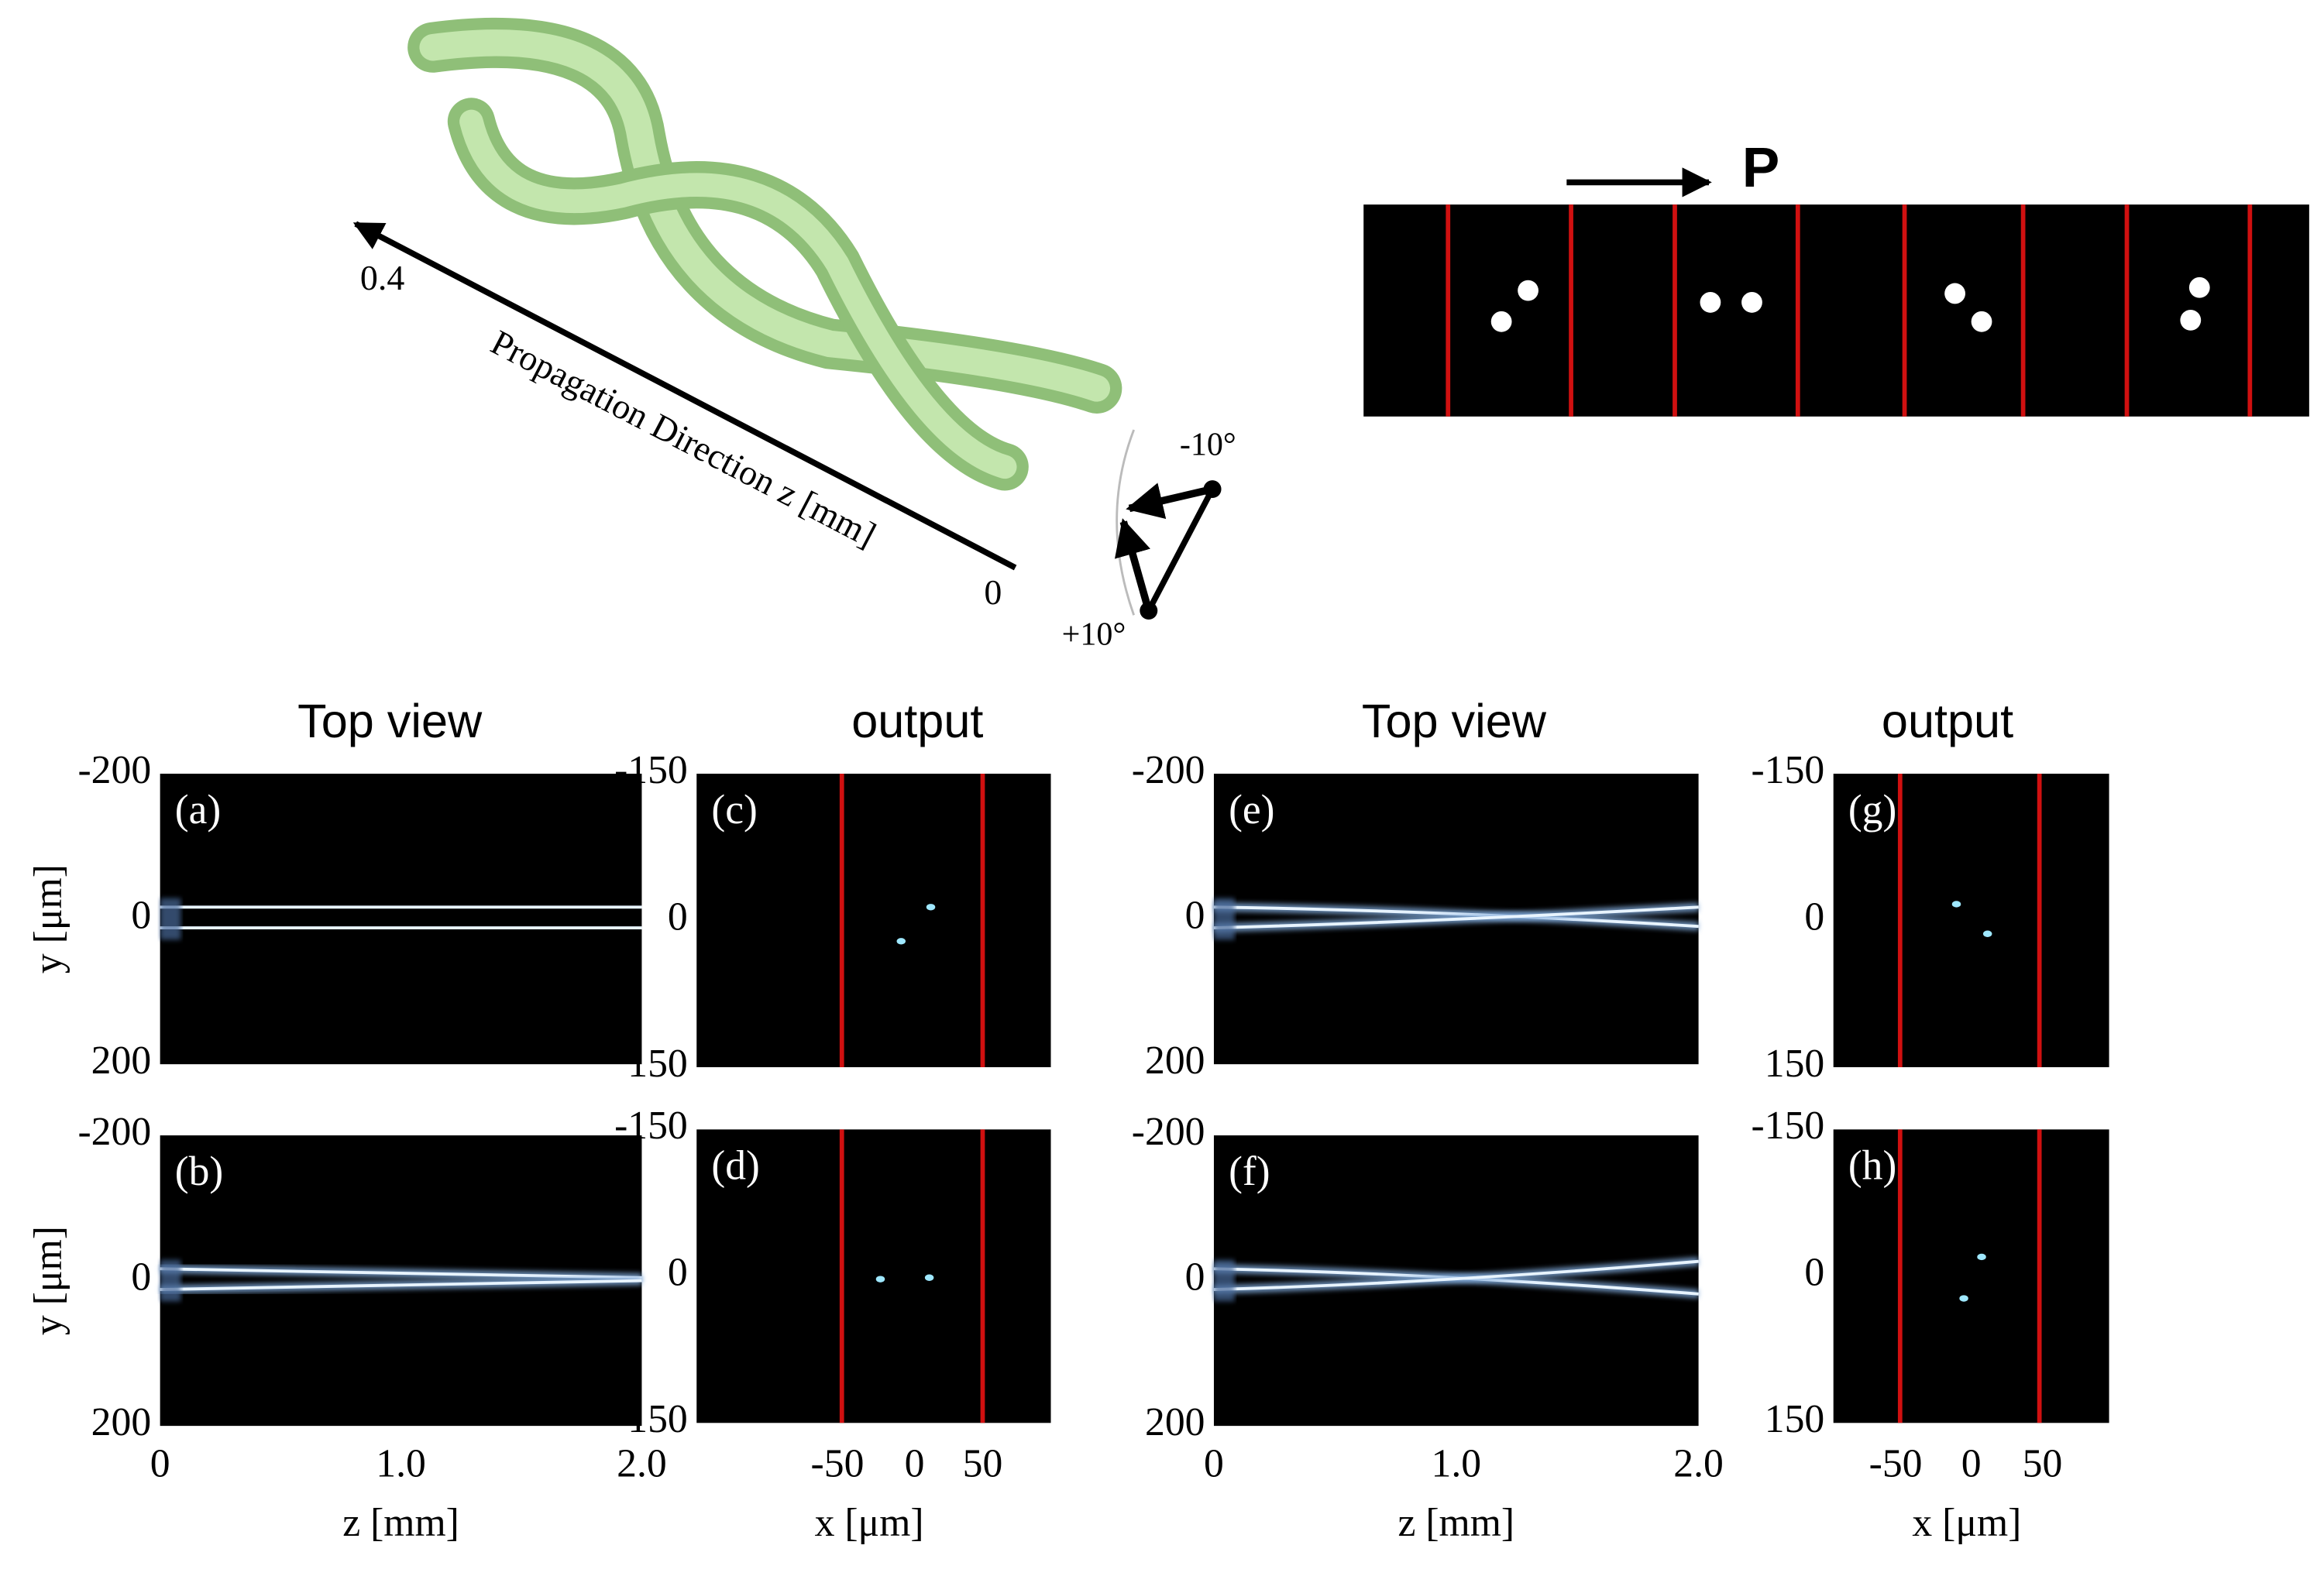 The width and height of the screenshot is (2324, 1583). I want to click on panel-label: (f), so click(1249, 1171).